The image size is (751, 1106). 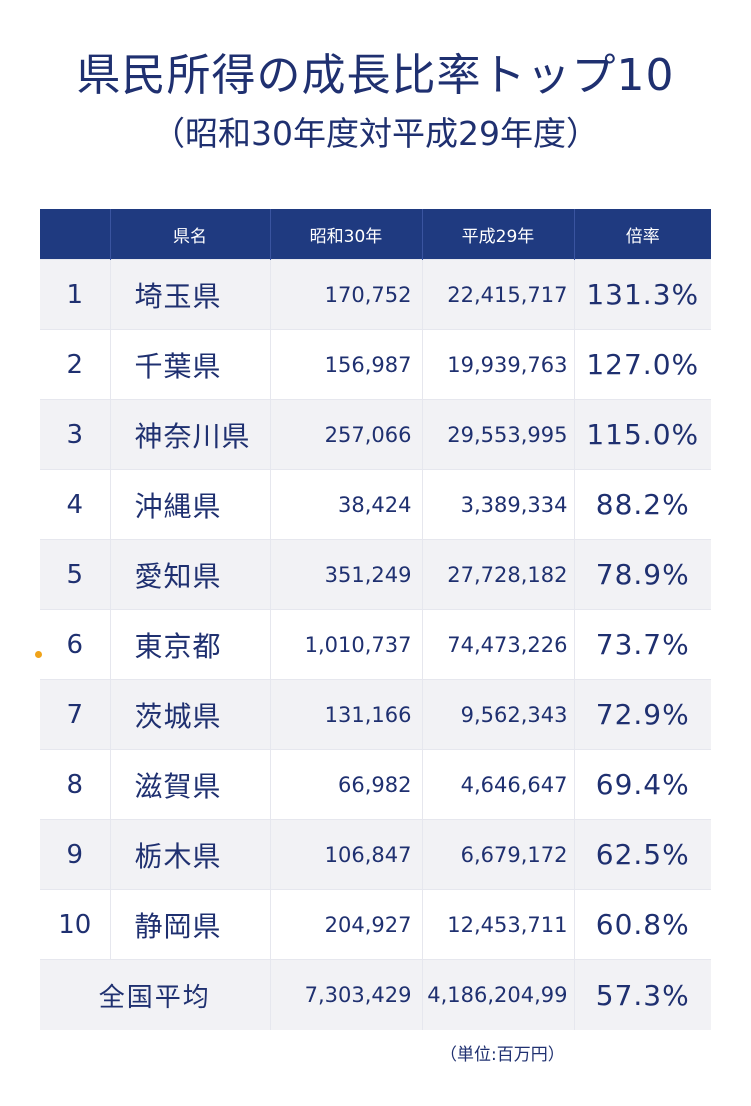 What do you see at coordinates (38, 654) in the screenshot?
I see `marker-dot` at bounding box center [38, 654].